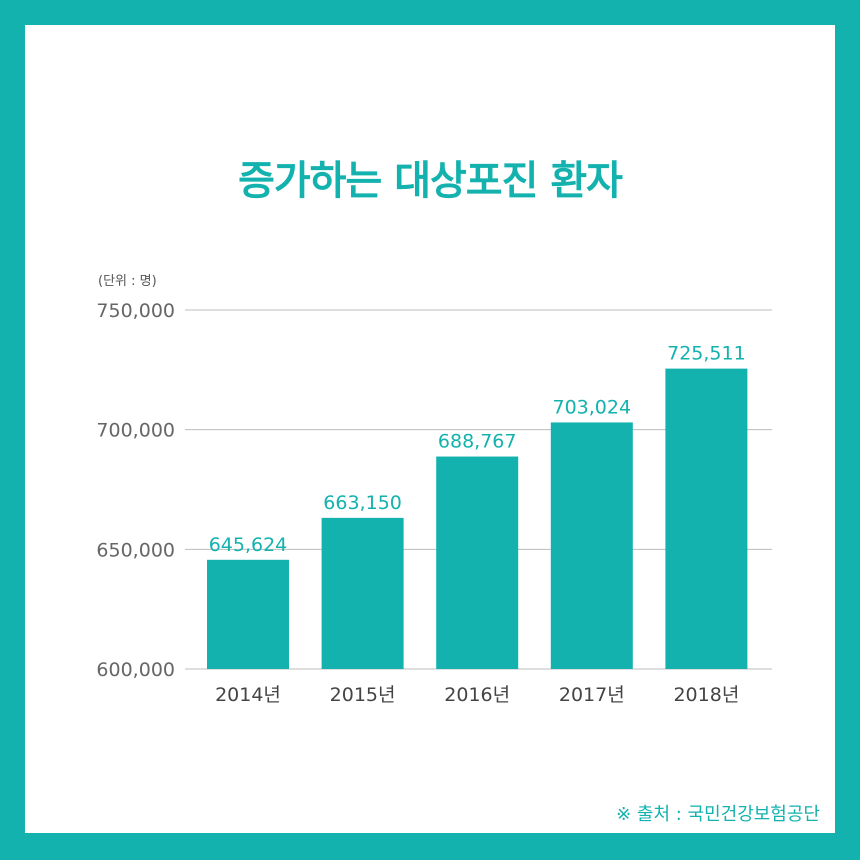 This screenshot has width=860, height=860. Describe the element at coordinates (135, 550) in the screenshot. I see `y-tick-label: 650,000` at that location.